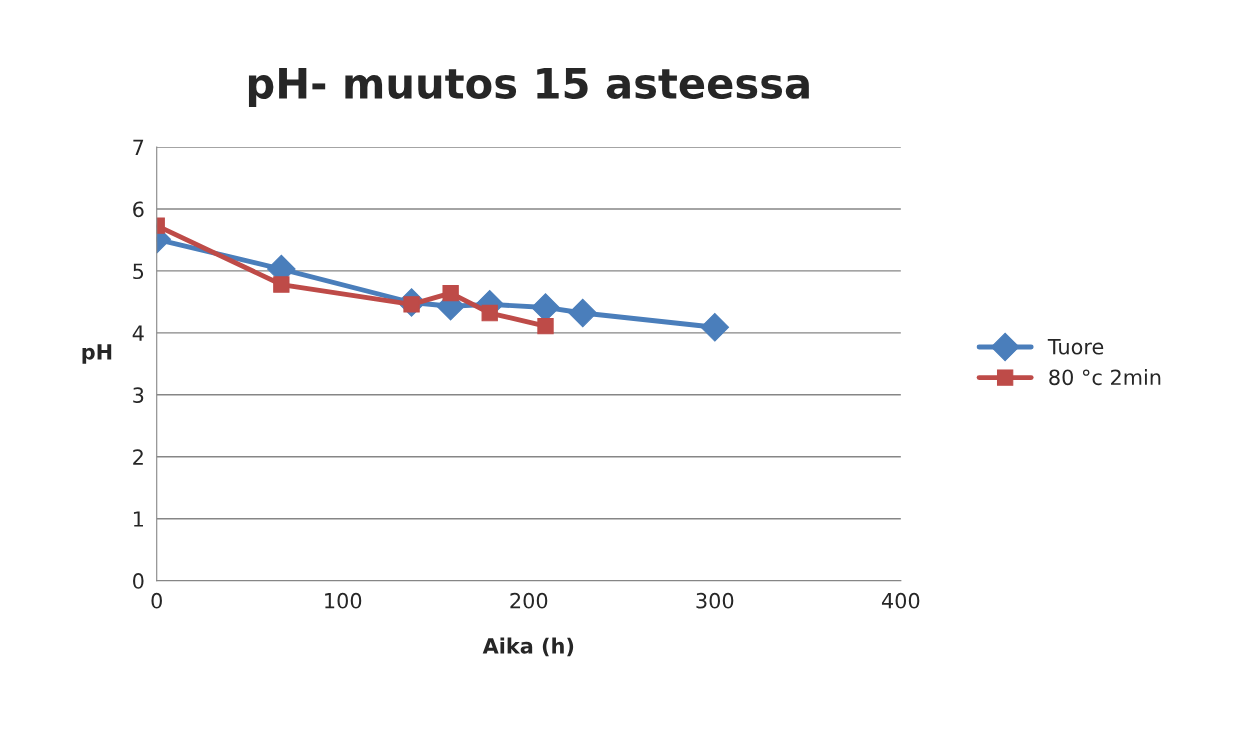 This screenshot has width=1234, height=735. What do you see at coordinates (528, 88) in the screenshot?
I see `chart-title: pH- muutos 15 asteessa` at bounding box center [528, 88].